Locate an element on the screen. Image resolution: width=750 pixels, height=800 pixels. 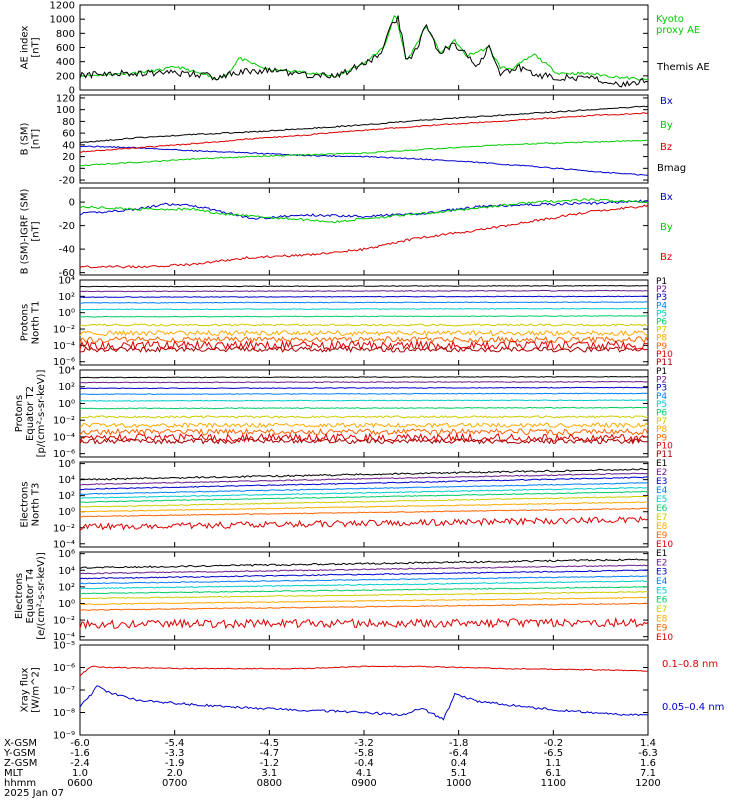
series-line-p2 is located at coordinates (364, 291).